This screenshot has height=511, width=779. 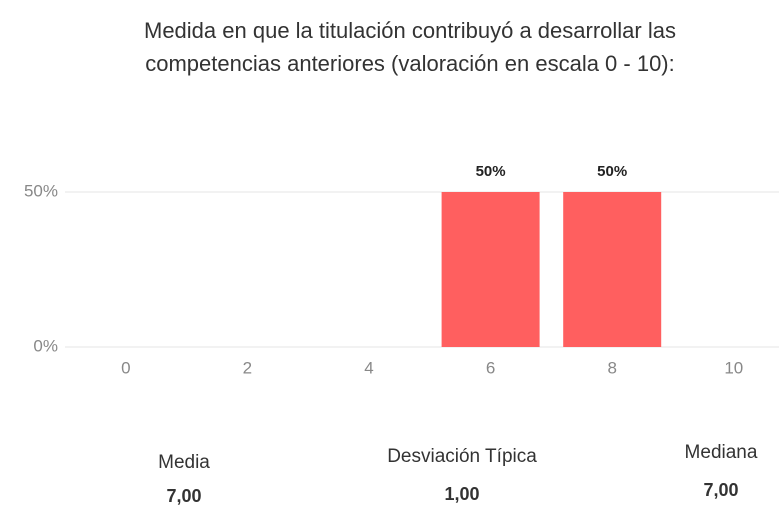 I want to click on y-tick-label: 0%, so click(x=45, y=345).